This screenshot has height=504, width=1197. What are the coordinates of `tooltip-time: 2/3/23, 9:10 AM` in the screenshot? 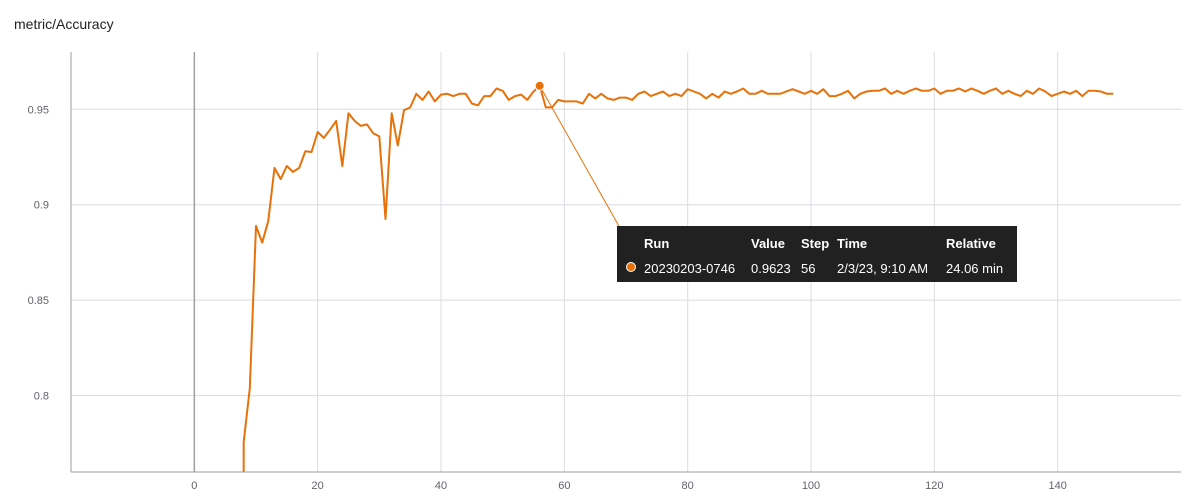 It's located at (883, 268).